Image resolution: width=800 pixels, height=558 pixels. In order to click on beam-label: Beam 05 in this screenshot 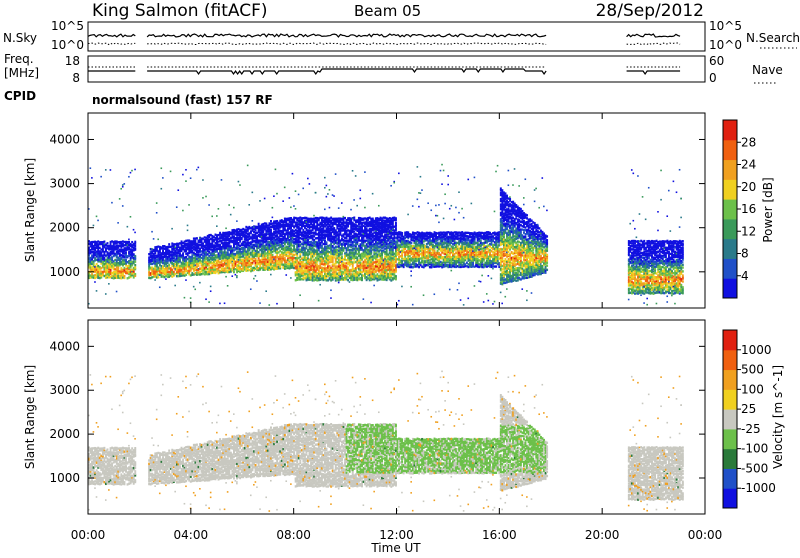, I will do `click(387, 11)`.